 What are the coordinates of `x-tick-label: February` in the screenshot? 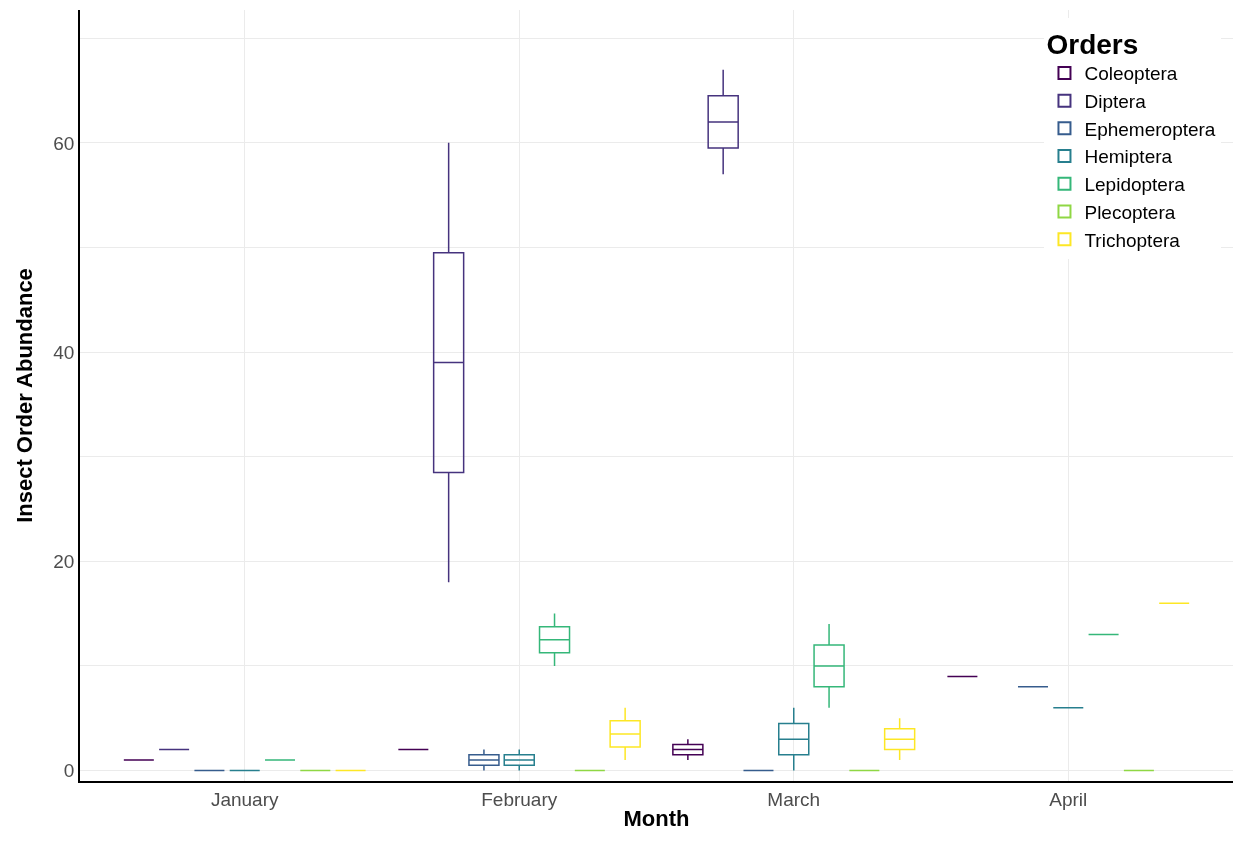 It's located at (519, 799).